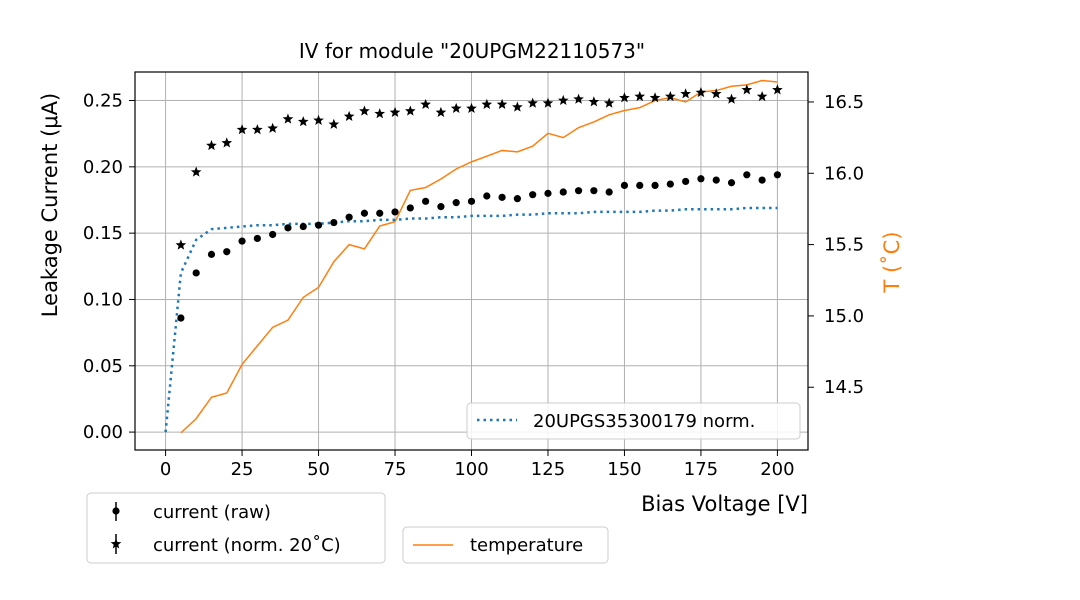 The image size is (1080, 600). Describe the element at coordinates (103, 366) in the screenshot. I see `y-tick-label: 0.05` at that location.